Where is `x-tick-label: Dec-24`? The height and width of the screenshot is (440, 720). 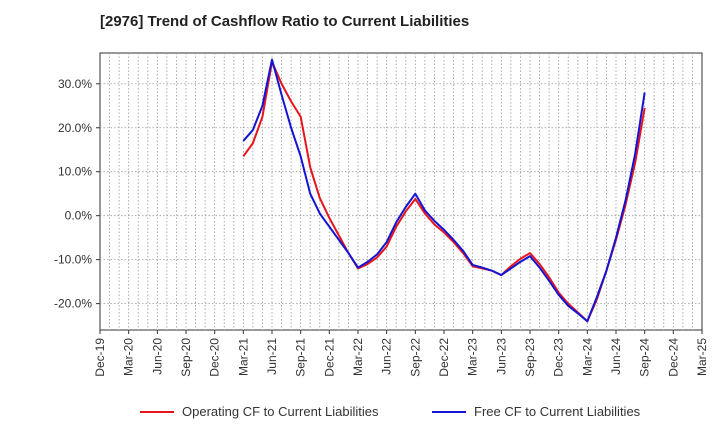
x-tick-label: Dec-24 is located at coordinates (673, 357).